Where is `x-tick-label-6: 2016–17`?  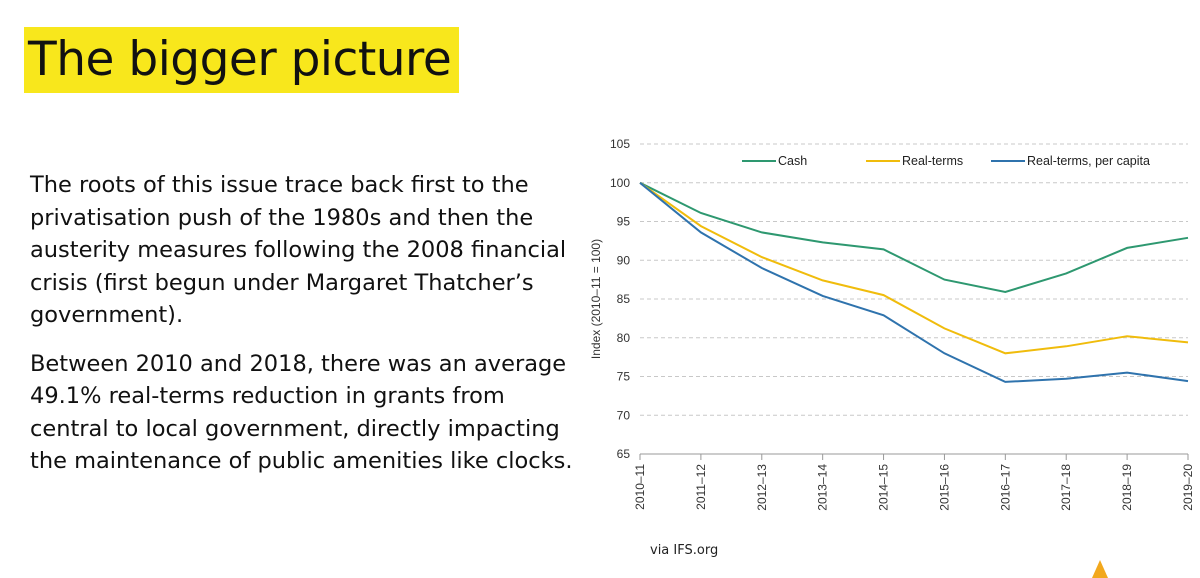 x-tick-label-6: 2016–17 is located at coordinates (1005, 487).